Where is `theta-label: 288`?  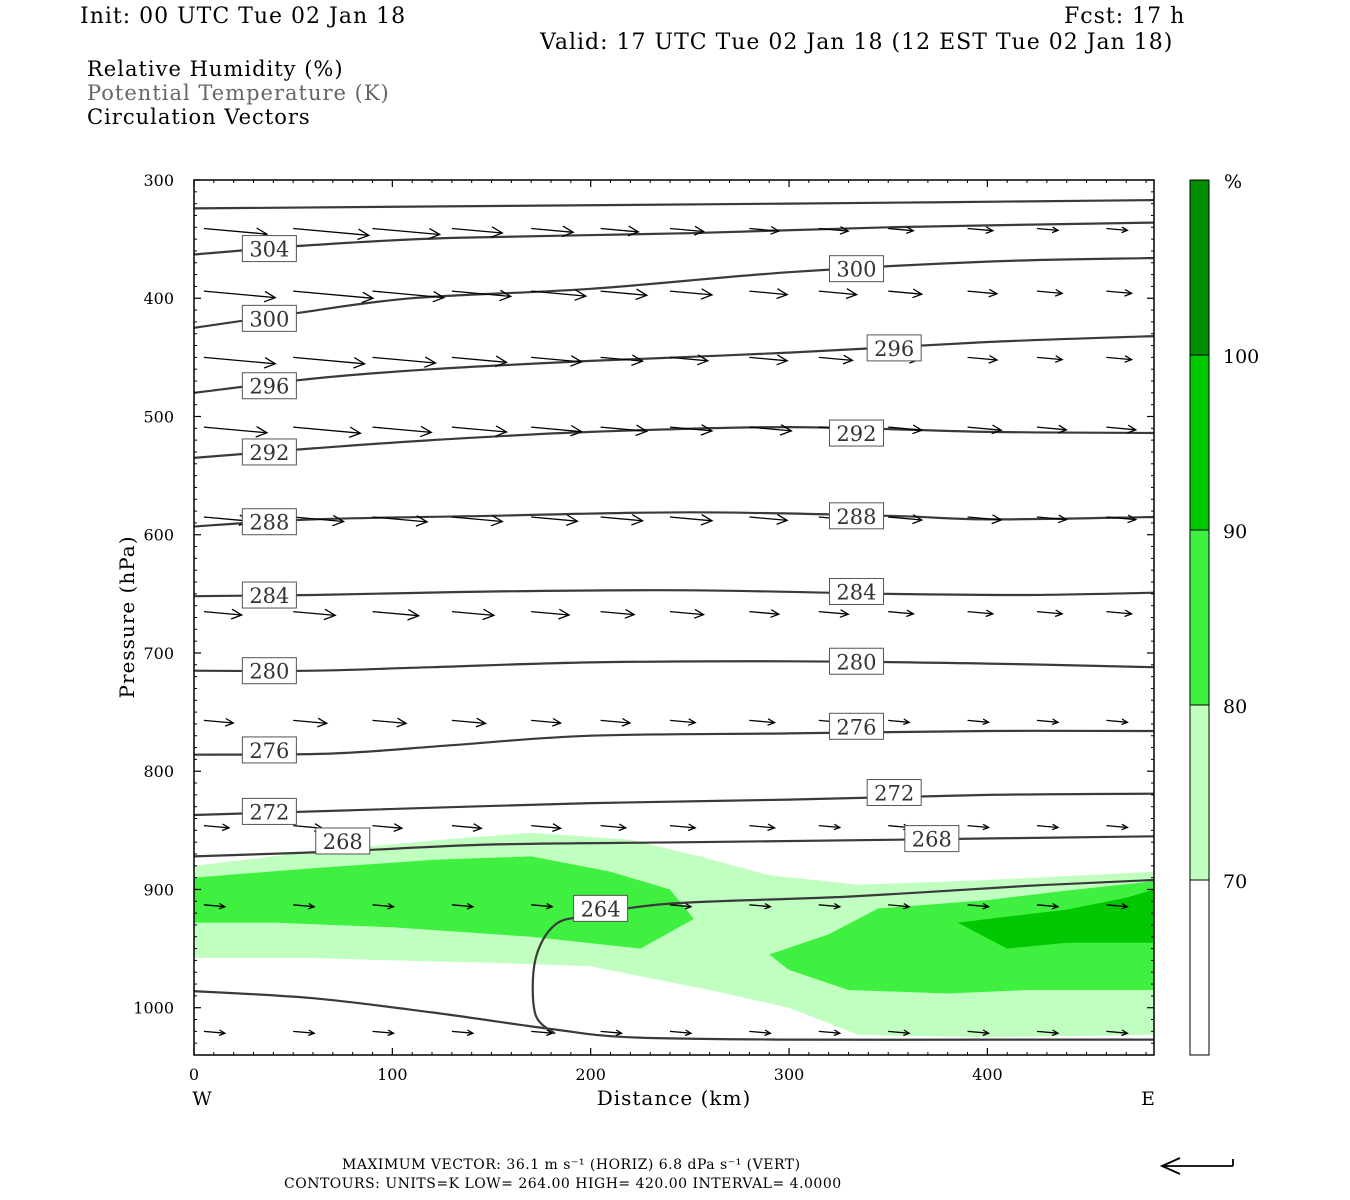 theta-label: 288 is located at coordinates (269, 522).